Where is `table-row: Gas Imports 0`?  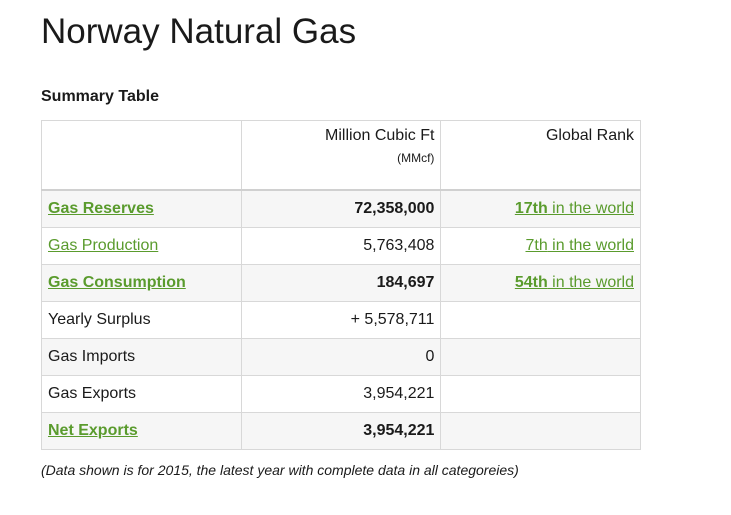 table-row: Gas Imports 0 is located at coordinates (341, 357).